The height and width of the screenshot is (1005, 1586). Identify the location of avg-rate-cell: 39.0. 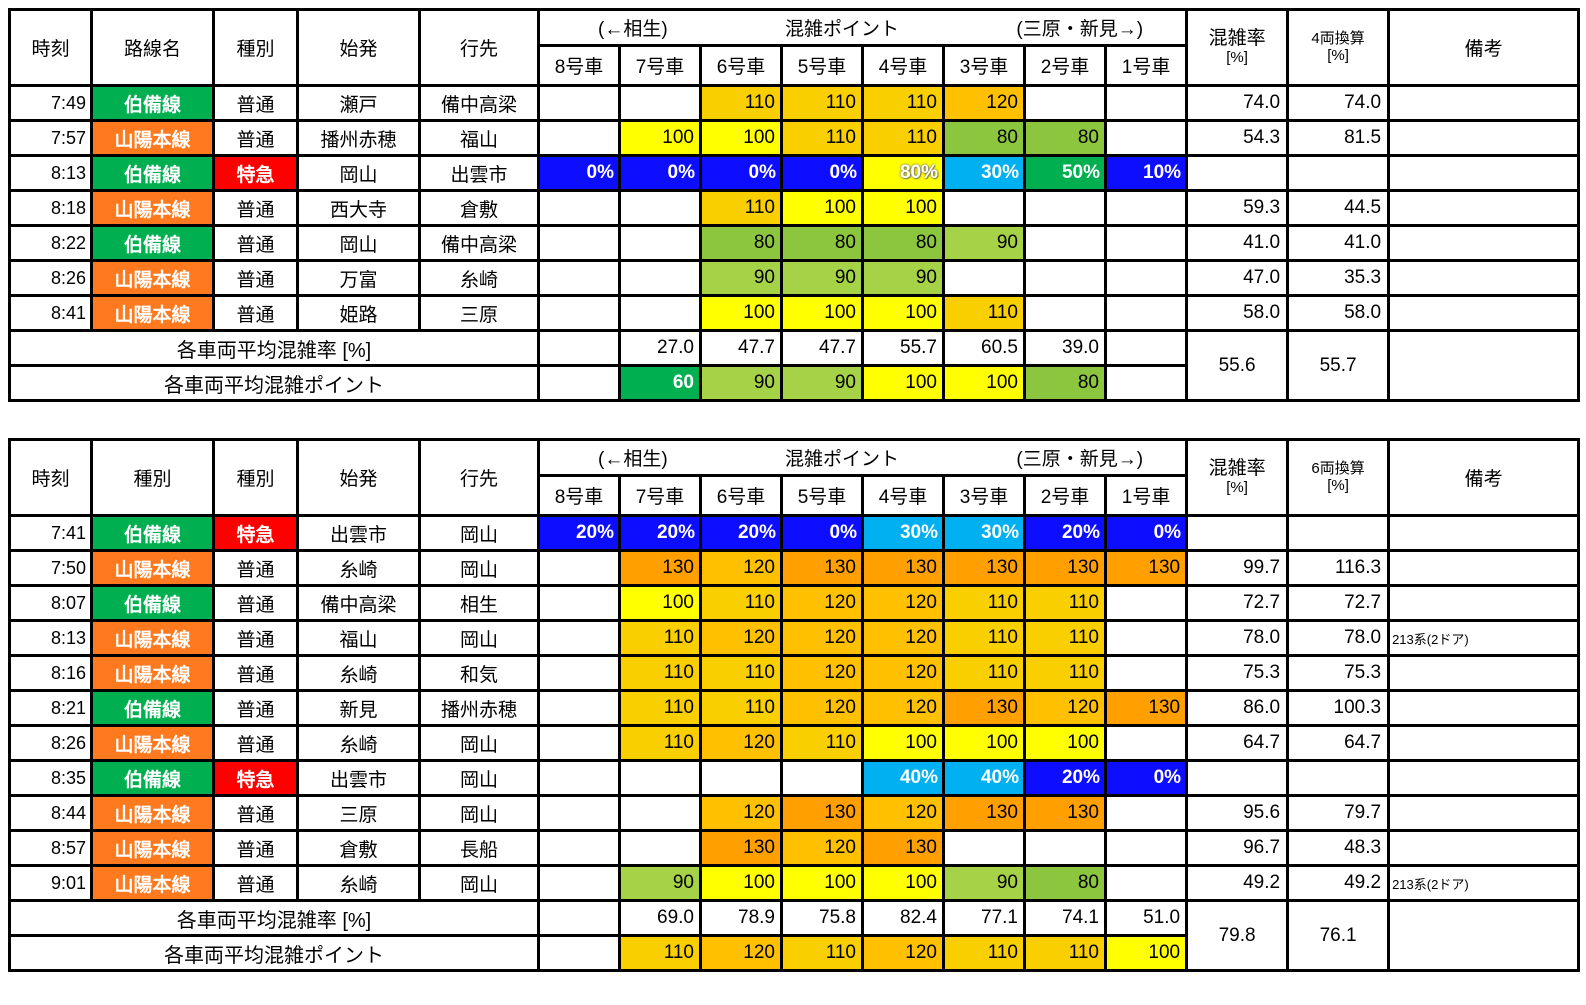
(1065, 348).